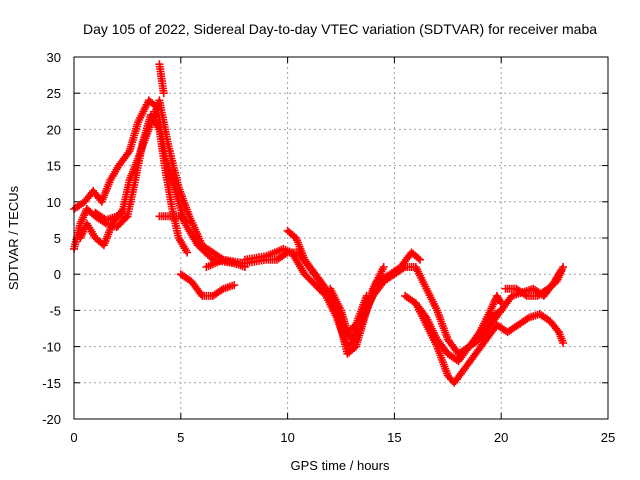  What do you see at coordinates (57, 238) in the screenshot?
I see `y-tick-label: 5` at bounding box center [57, 238].